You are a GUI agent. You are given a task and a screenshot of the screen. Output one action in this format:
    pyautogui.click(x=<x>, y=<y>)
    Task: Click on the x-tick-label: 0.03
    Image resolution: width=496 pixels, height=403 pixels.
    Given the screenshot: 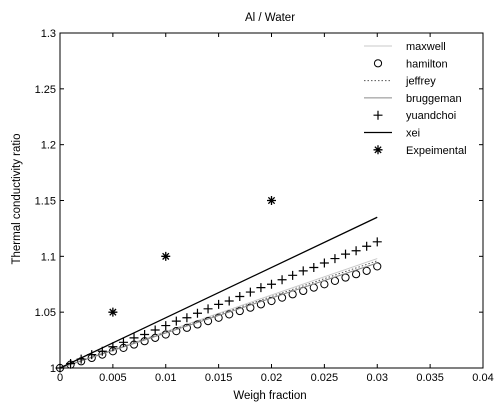 What is the action you would take?
    pyautogui.click(x=377, y=378)
    